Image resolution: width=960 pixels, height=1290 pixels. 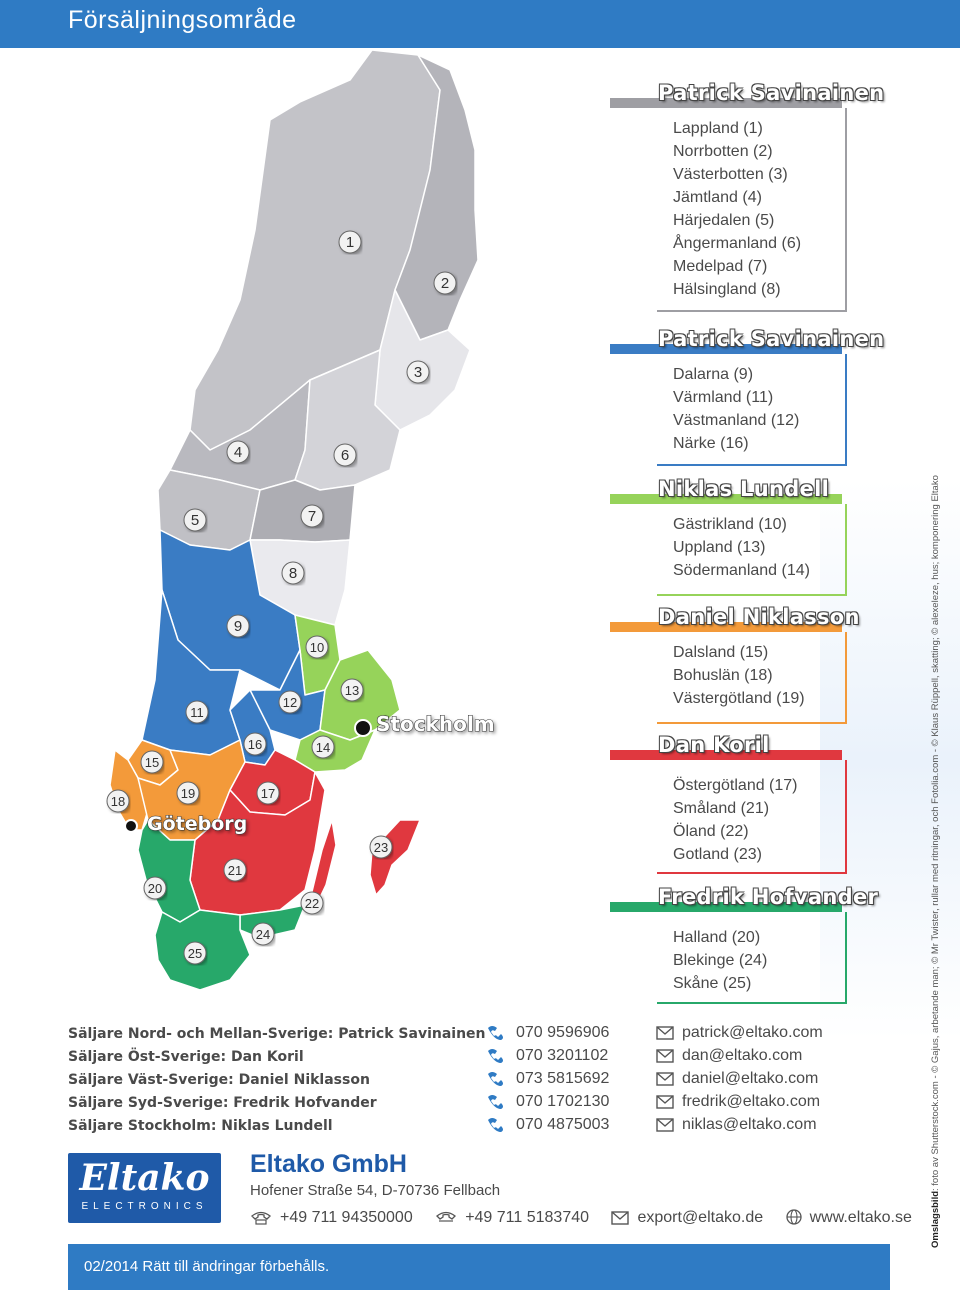 I want to click on contact-phone-number: 070 3201102, so click(x=562, y=1055).